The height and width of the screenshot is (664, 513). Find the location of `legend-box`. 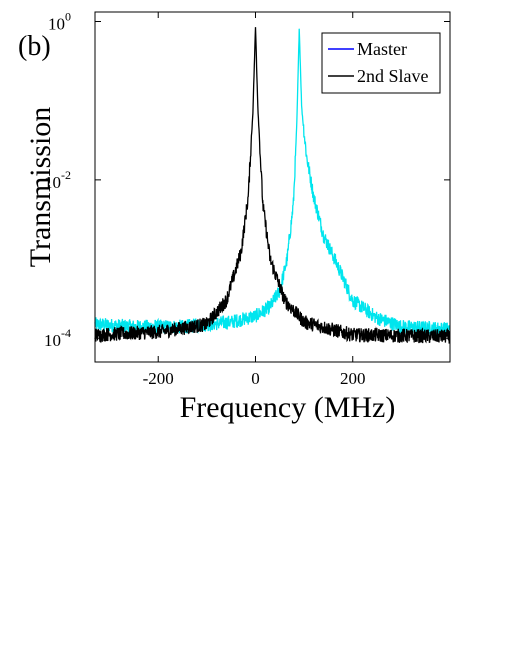

legend-box is located at coordinates (381, 63).